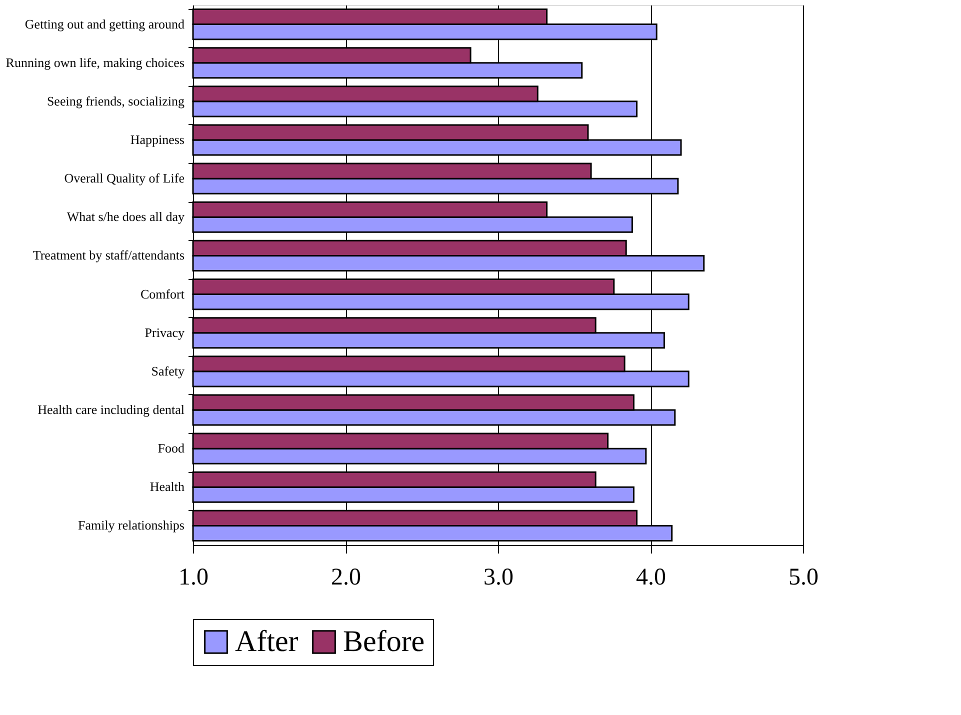 The width and height of the screenshot is (961, 715). What do you see at coordinates (95, 62) in the screenshot?
I see `y-tick-label: Running own life, making choices` at bounding box center [95, 62].